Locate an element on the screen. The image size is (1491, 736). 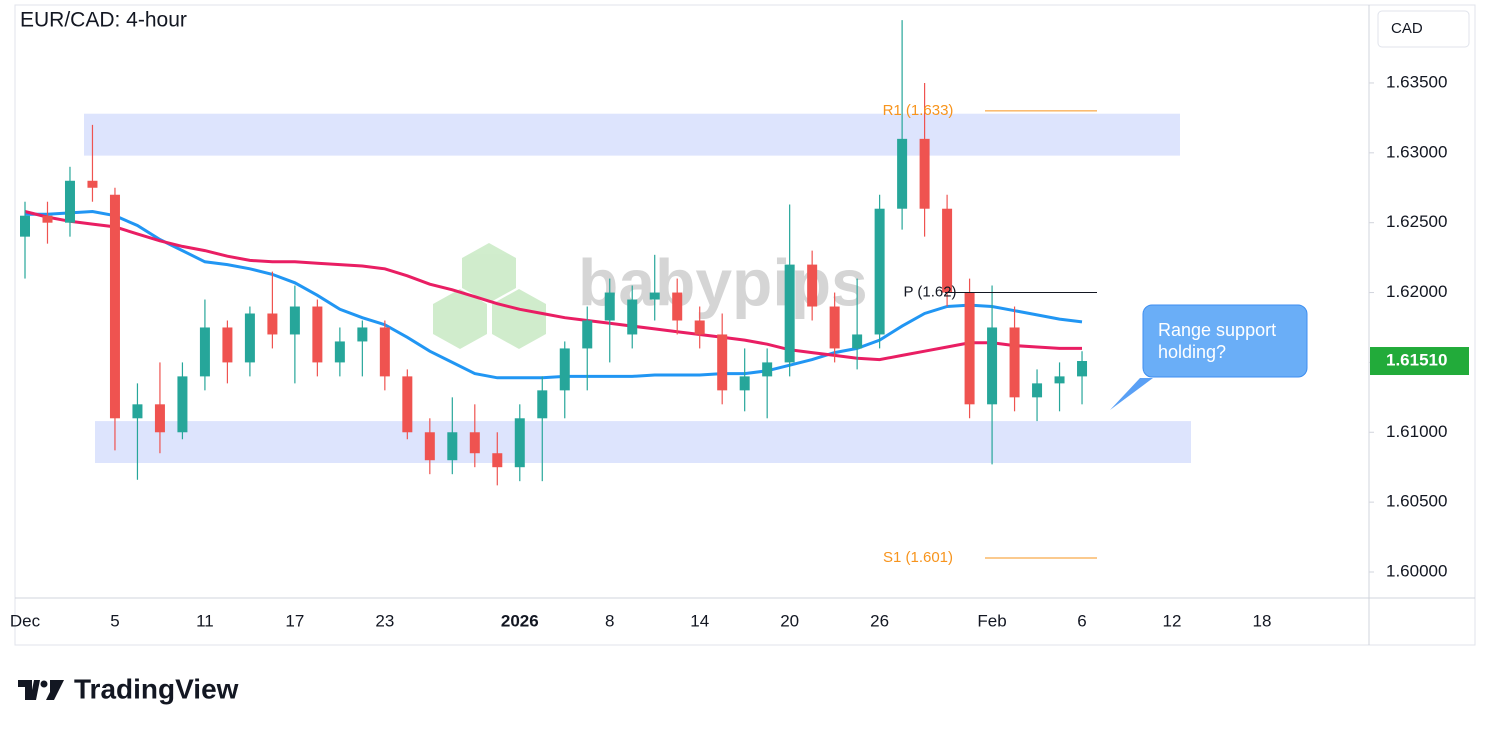
brand-name: TradingView is located at coordinates (156, 688).